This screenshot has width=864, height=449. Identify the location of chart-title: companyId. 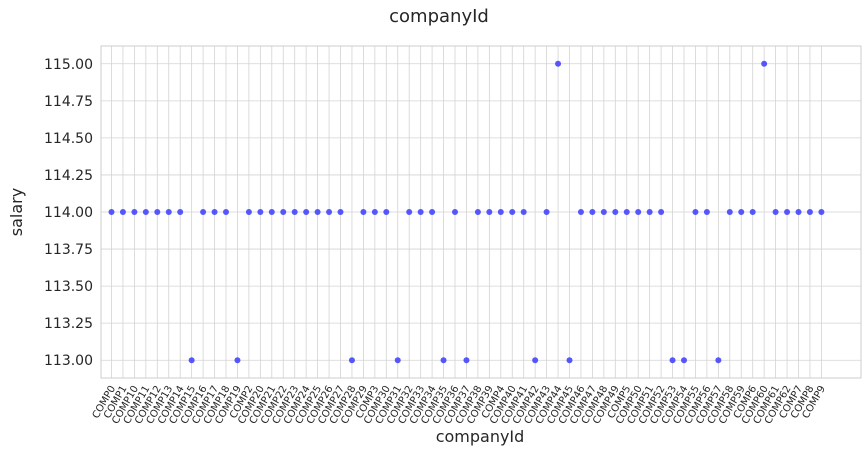
(439, 16).